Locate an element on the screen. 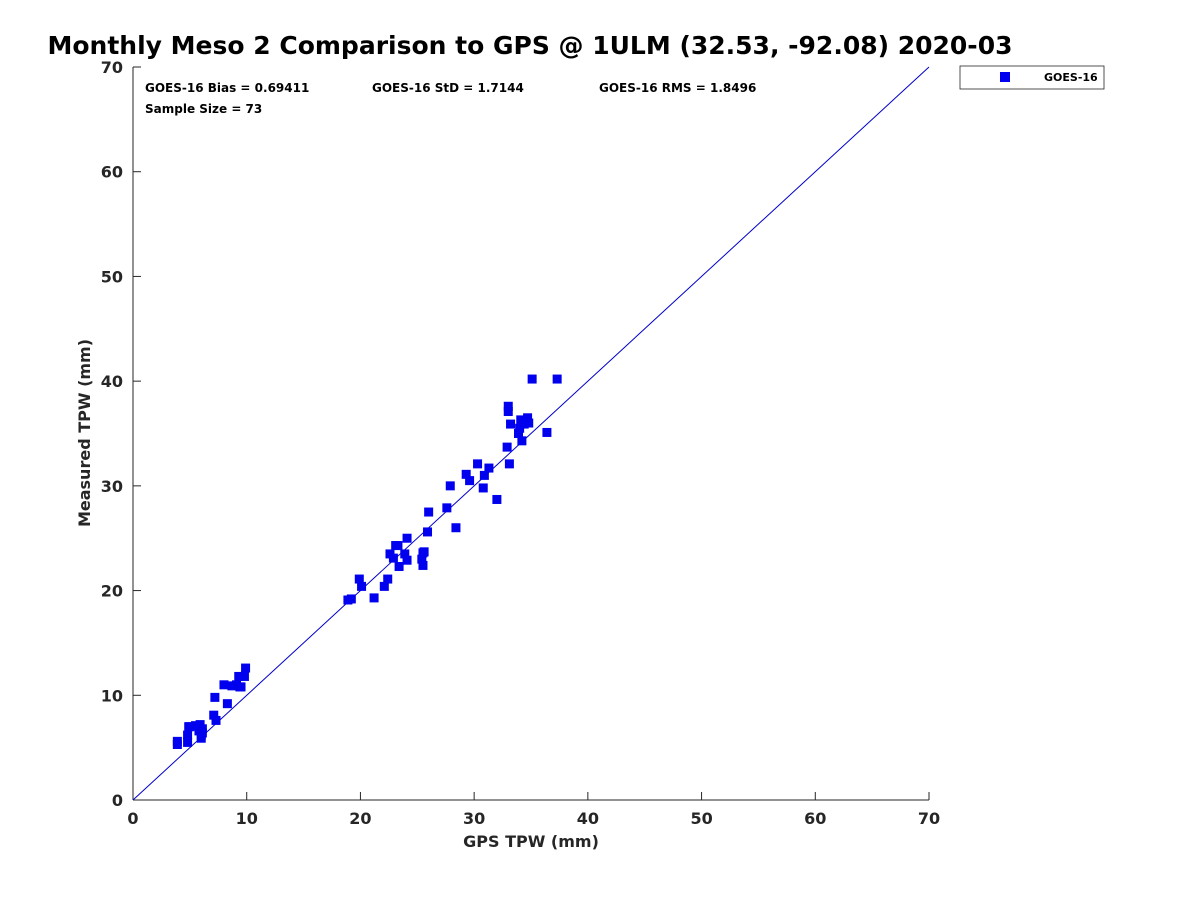 The height and width of the screenshot is (900, 1200). x-tick-label: 0 is located at coordinates (132, 818).